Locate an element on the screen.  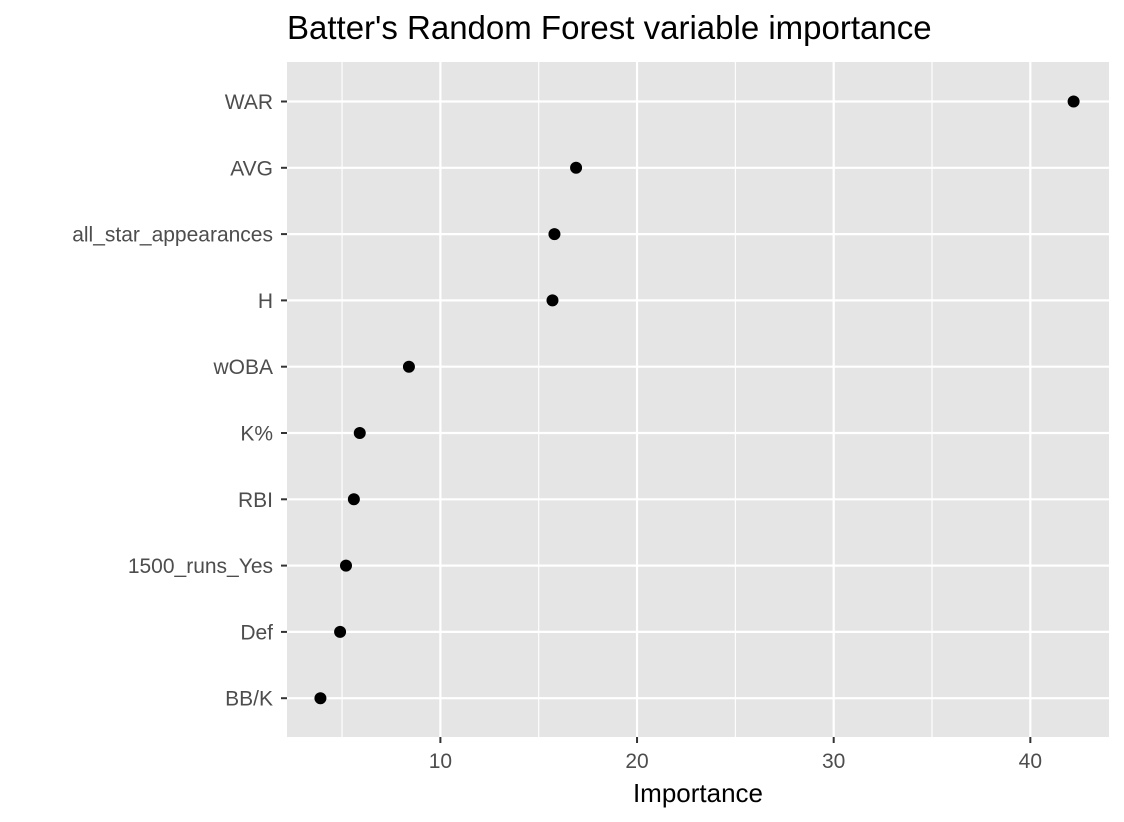
y-tick-label-4: wOBA is located at coordinates (242, 367).